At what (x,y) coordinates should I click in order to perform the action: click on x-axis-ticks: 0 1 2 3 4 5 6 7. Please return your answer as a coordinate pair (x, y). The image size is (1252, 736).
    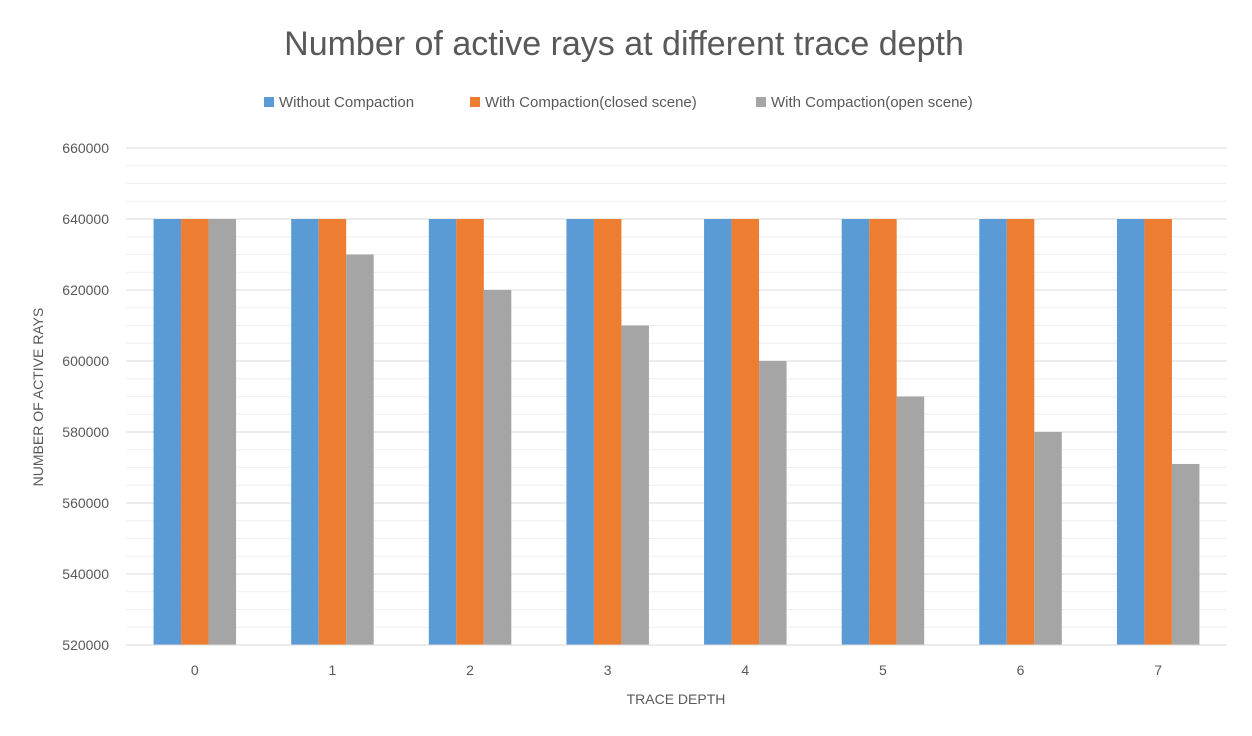
    Looking at the image, I should click on (676, 670).